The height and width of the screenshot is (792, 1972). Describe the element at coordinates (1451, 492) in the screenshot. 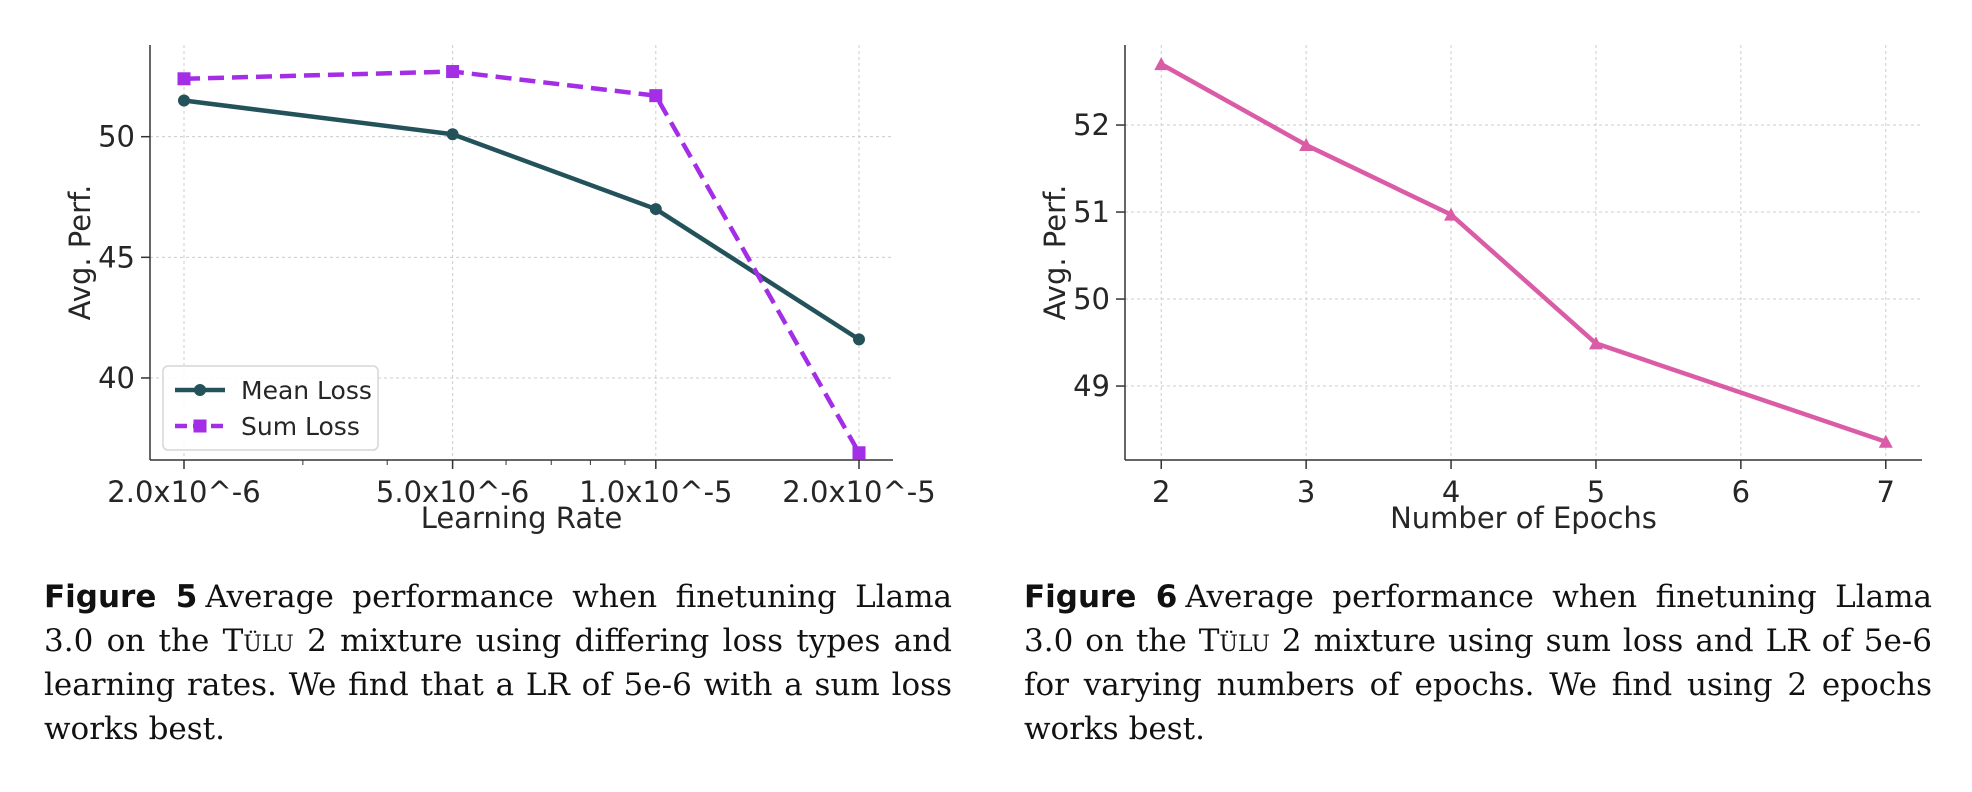

I see `x-tick-label: 4` at that location.